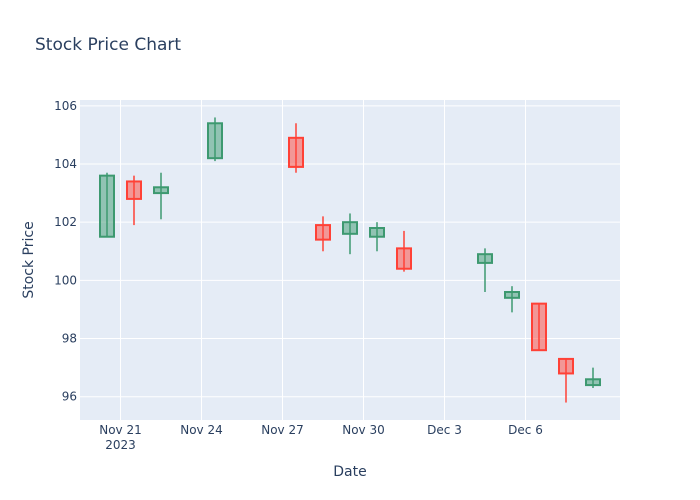  What do you see at coordinates (29, 259) in the screenshot?
I see `y-axis-title: Stock Price` at bounding box center [29, 259].